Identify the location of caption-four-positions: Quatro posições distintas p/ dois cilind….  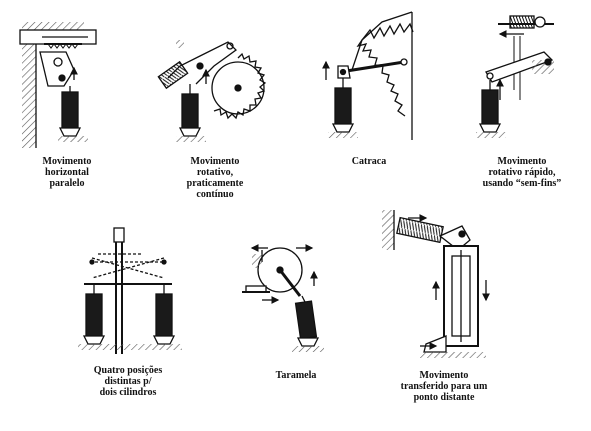
(128, 381).